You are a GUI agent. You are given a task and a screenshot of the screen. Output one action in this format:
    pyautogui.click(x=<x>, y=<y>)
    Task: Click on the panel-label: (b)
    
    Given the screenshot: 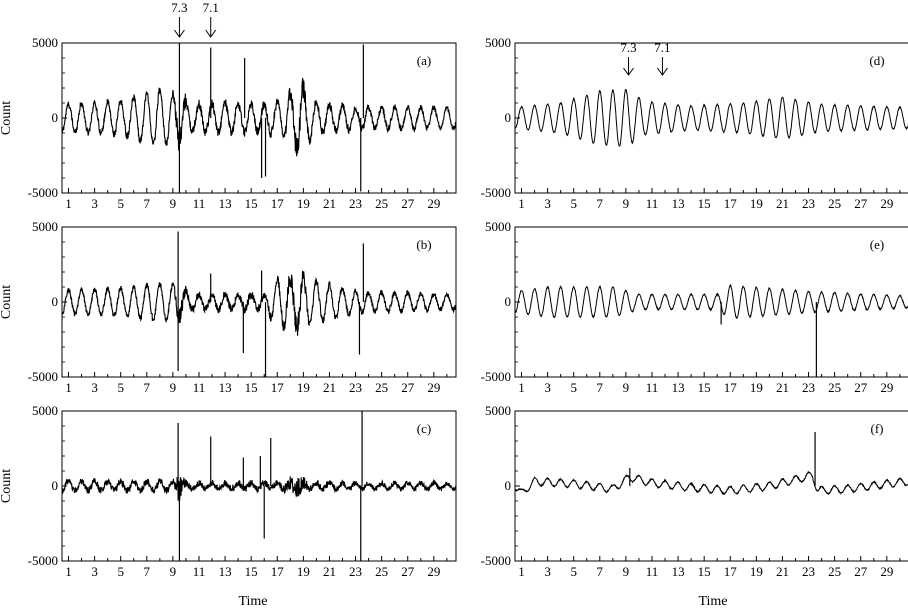 What is the action you would take?
    pyautogui.click(x=423, y=244)
    